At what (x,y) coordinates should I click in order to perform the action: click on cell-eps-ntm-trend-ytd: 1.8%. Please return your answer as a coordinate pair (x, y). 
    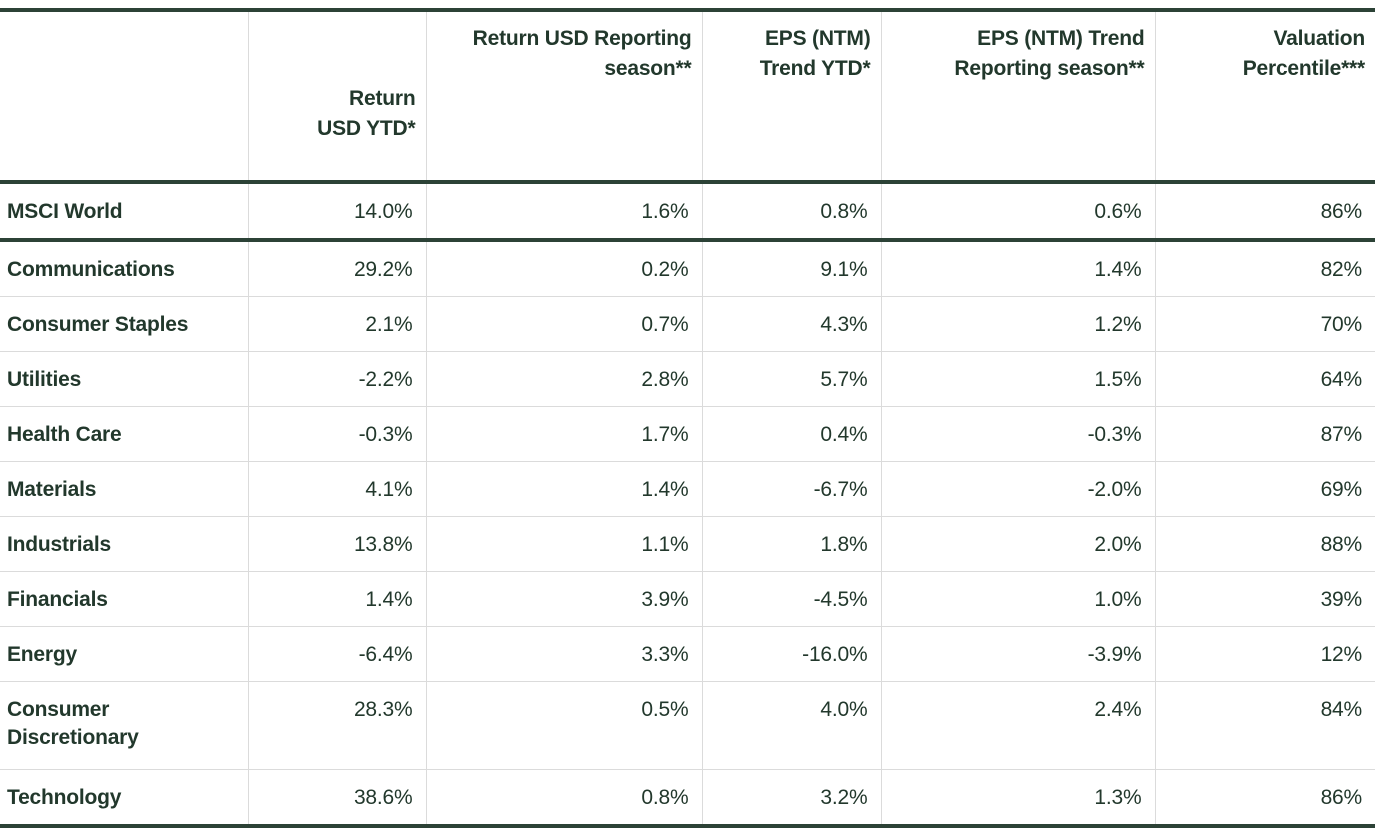
    Looking at the image, I should click on (792, 544).